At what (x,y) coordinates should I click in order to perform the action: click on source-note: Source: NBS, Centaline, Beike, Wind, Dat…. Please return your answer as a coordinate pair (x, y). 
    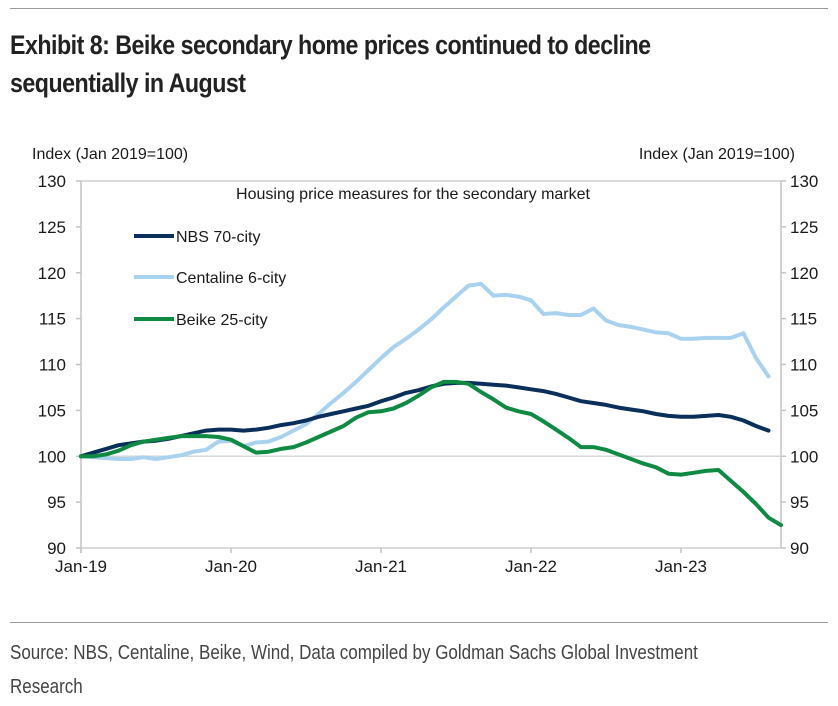
    Looking at the image, I should click on (418, 670).